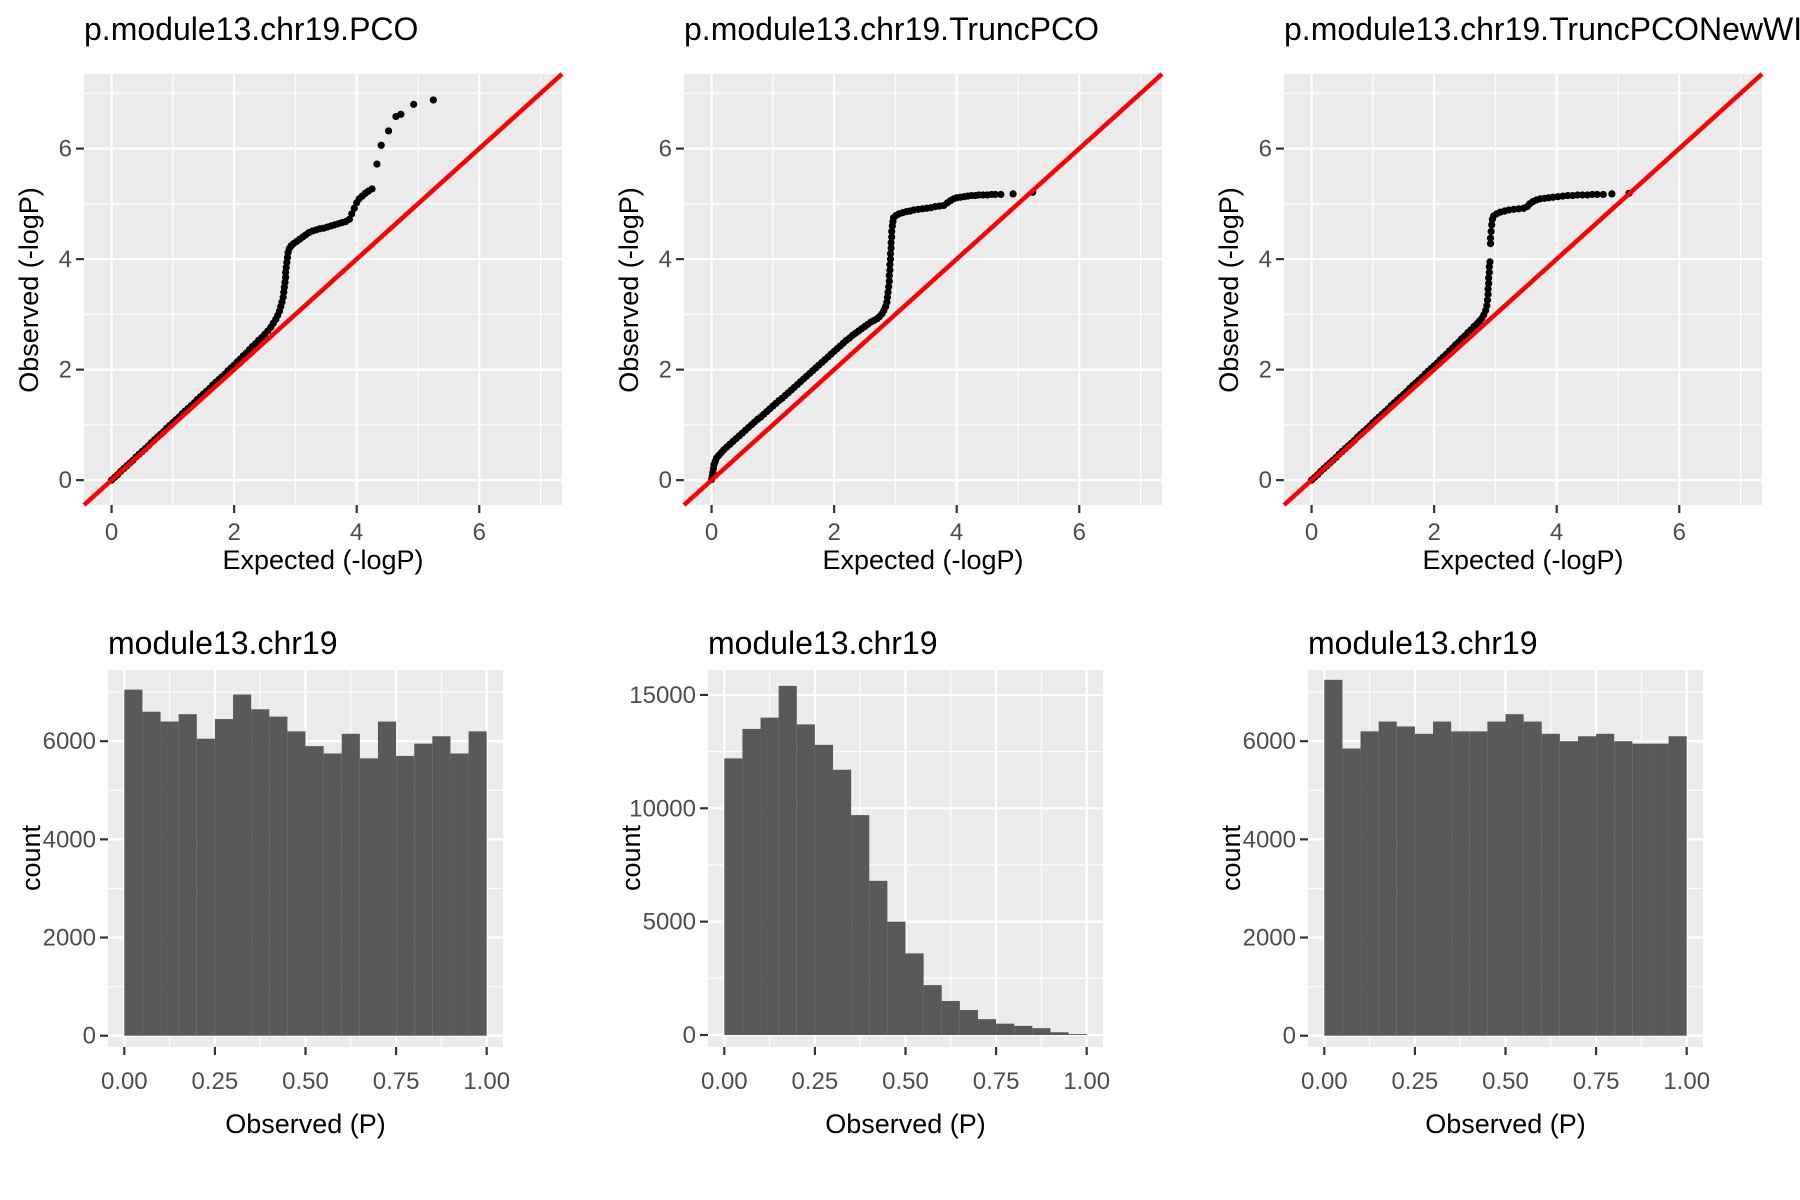 This screenshot has width=1800, height=1200. Describe the element at coordinates (311, 309) in the screenshot. I see `qq-plot-canvas-pco: 0 2 4 6 0 2 4 6` at that location.